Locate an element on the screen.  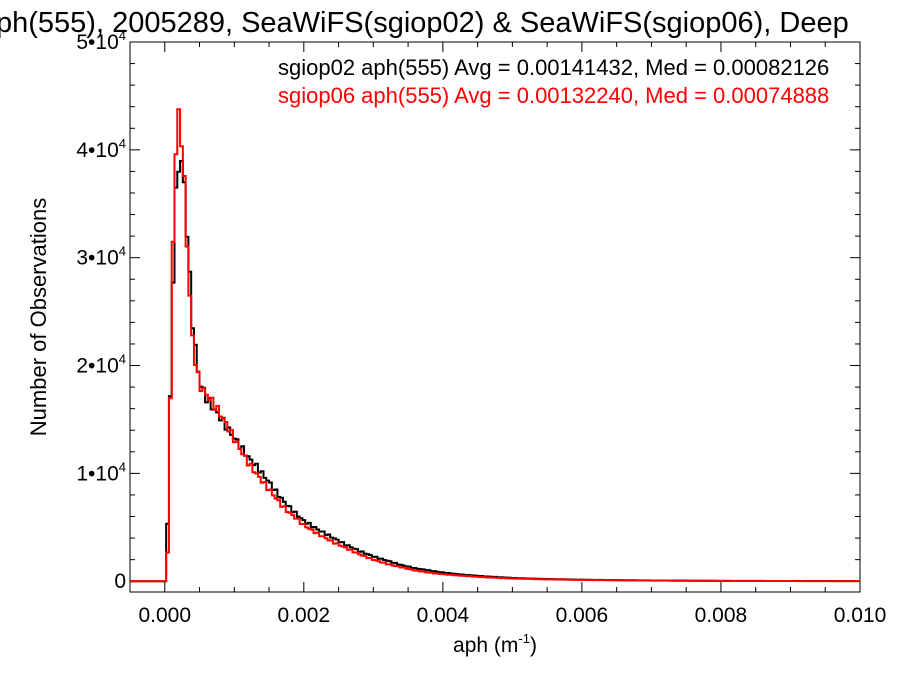
y-axis-label: Number of Observations is located at coordinates (38, 317).